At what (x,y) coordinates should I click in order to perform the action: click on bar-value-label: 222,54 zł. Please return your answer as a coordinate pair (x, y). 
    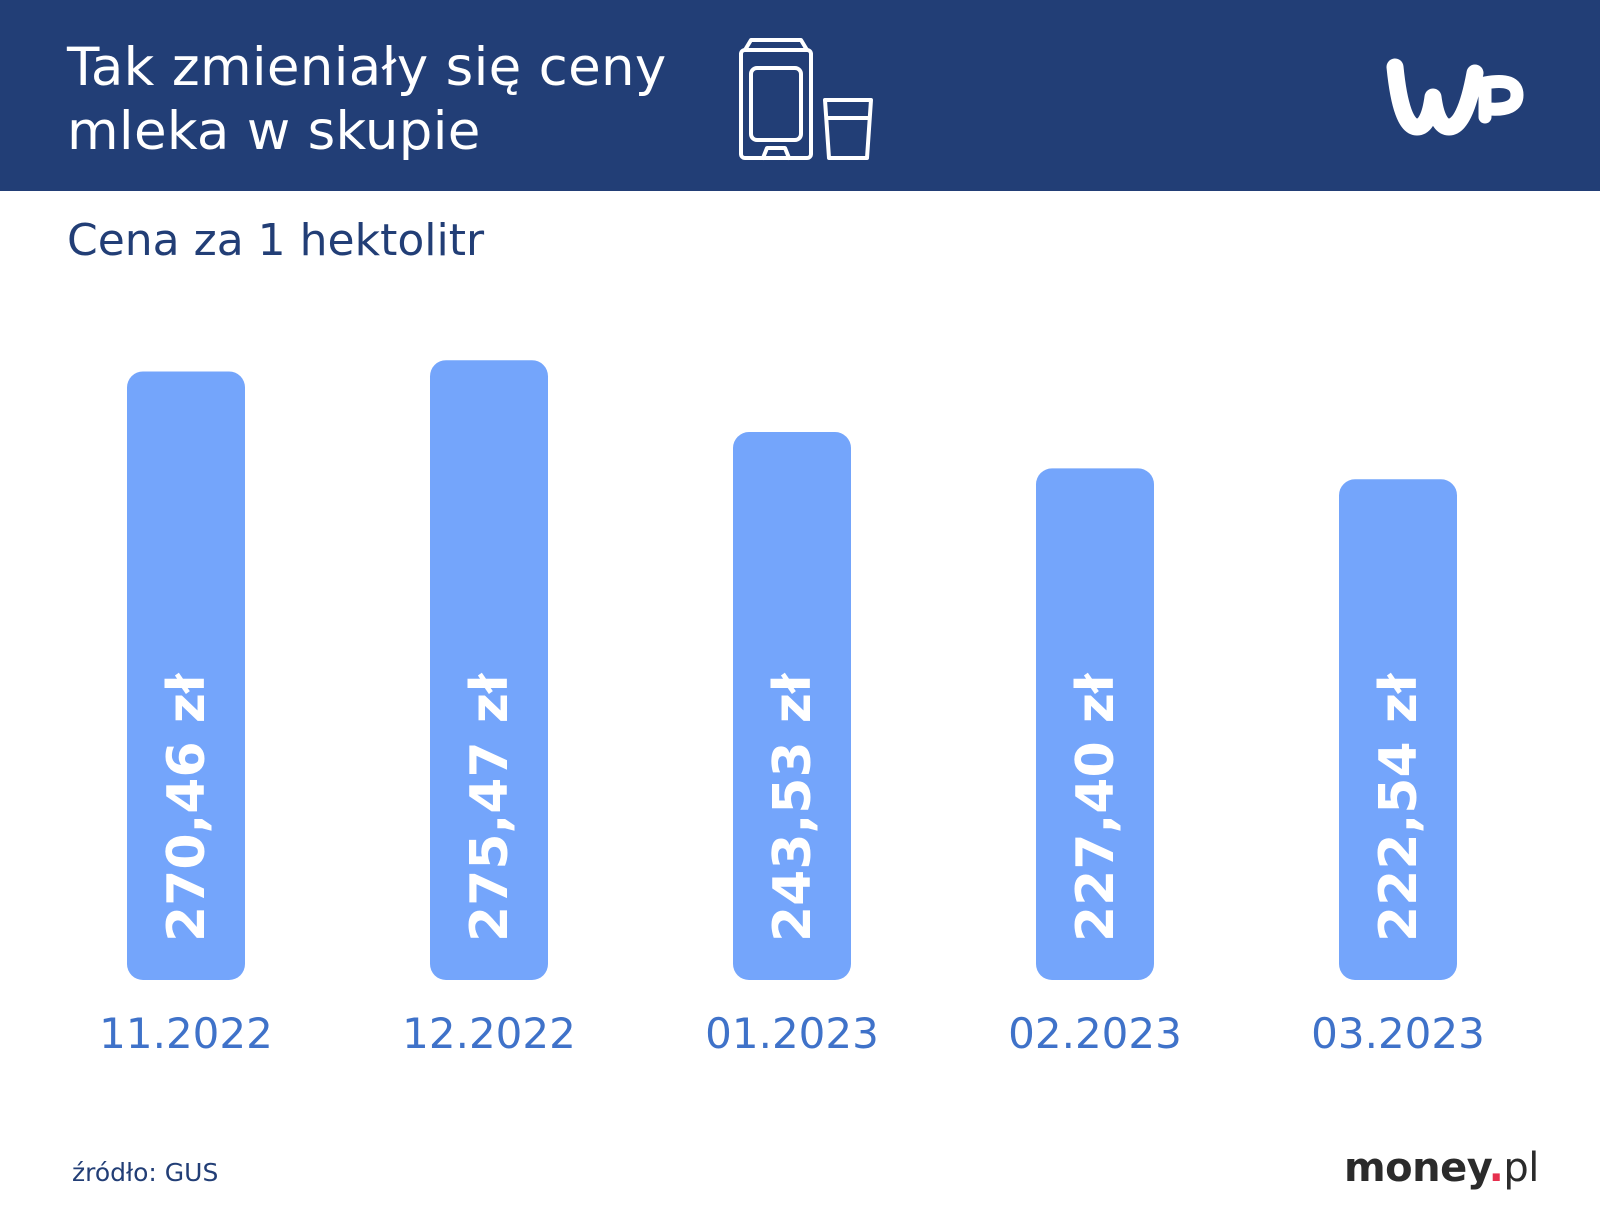
    Looking at the image, I should click on (1399, 807).